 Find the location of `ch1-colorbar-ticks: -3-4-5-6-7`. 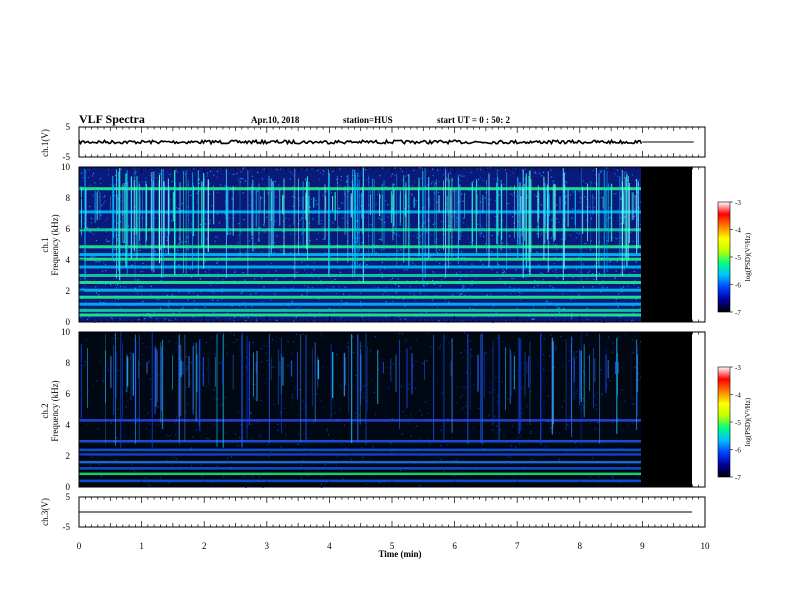

ch1-colorbar-ticks: -3-4-5-6-7 is located at coordinates (735, 258).